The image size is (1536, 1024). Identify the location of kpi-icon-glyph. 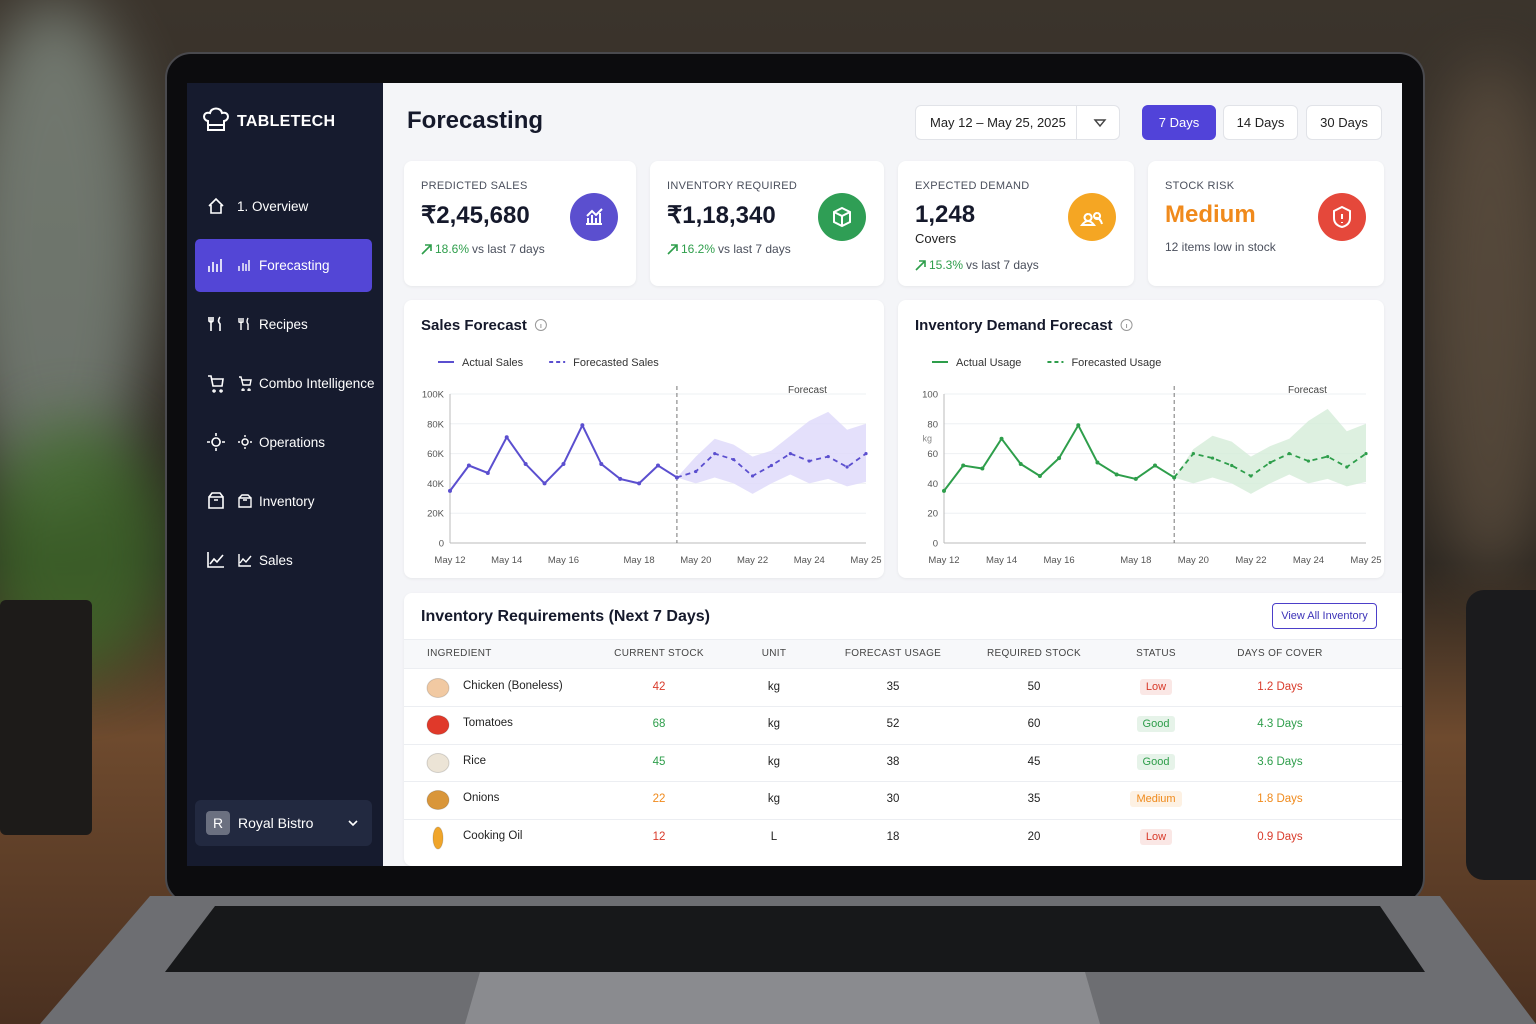
(842, 217).